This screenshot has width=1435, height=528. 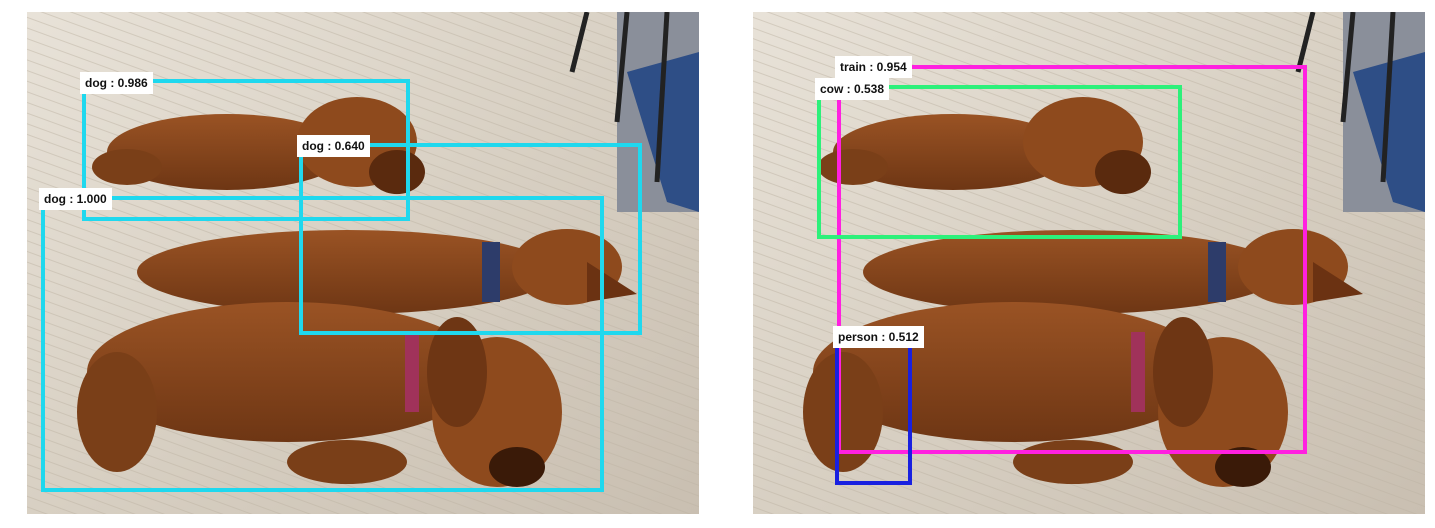 I want to click on detection-label: dog : 0.640, so click(x=333, y=146).